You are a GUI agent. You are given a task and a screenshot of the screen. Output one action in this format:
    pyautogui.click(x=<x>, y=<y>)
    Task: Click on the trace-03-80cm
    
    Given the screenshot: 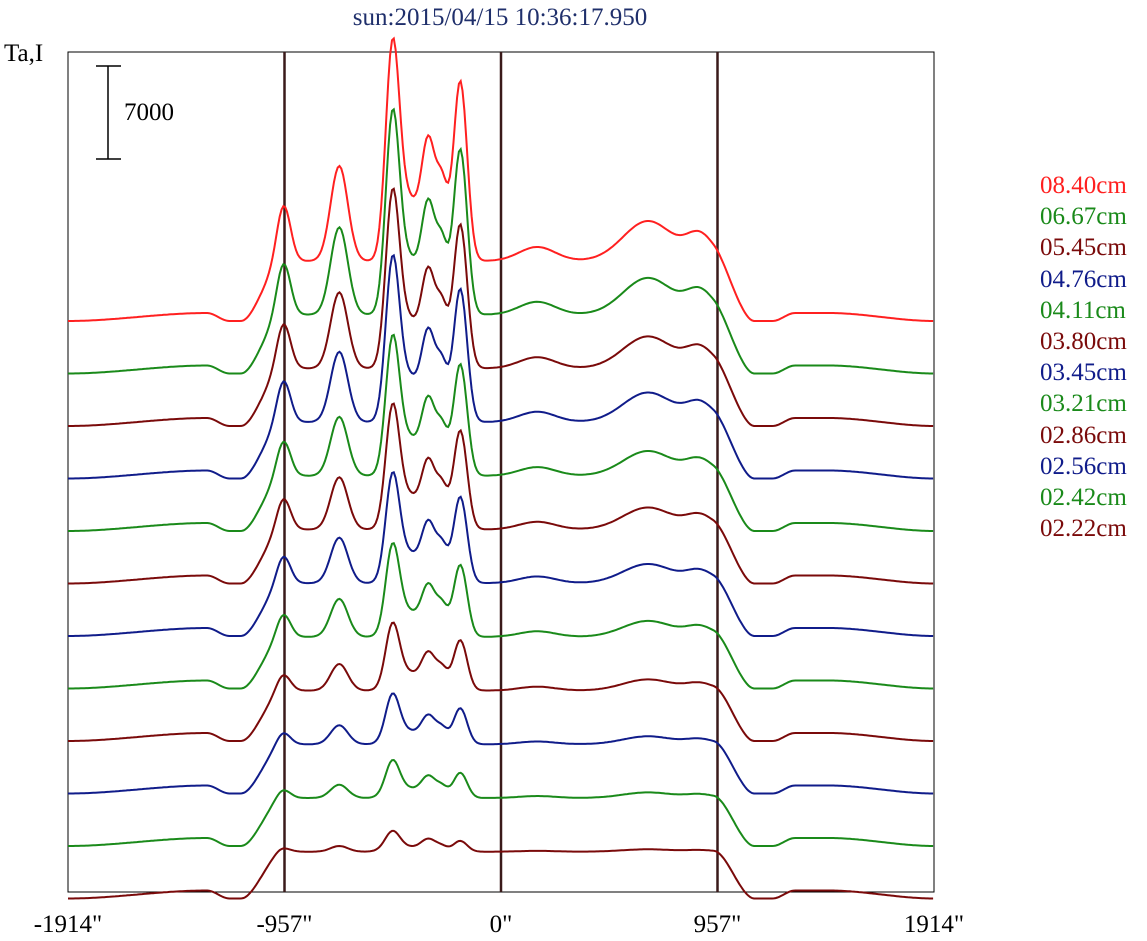 What is the action you would take?
    pyautogui.click(x=501, y=493)
    